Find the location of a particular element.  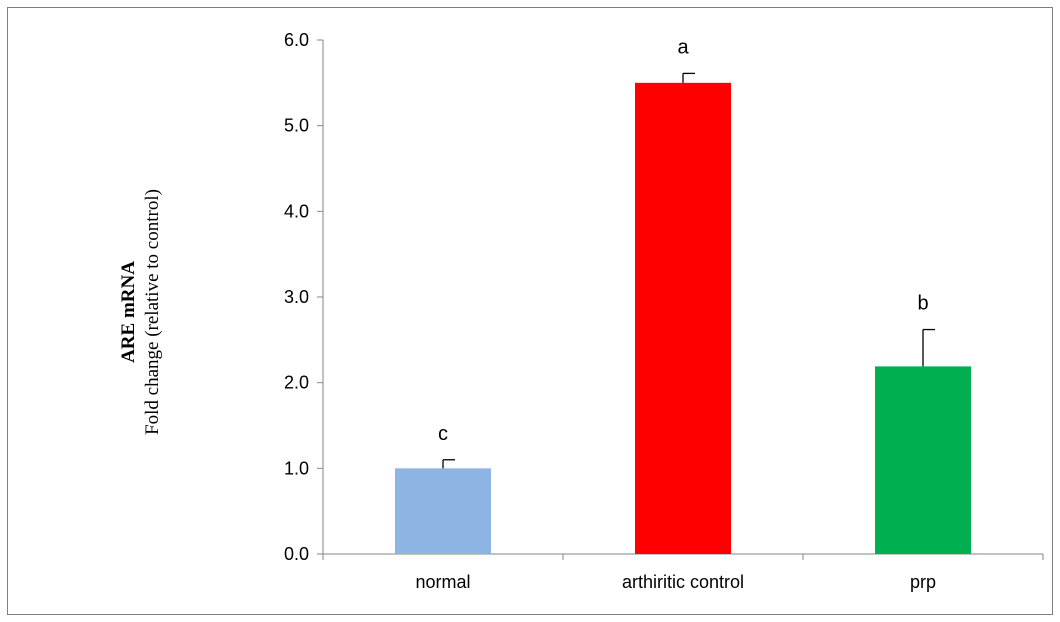

y-tick-label: 5.0 is located at coordinates (296, 126).